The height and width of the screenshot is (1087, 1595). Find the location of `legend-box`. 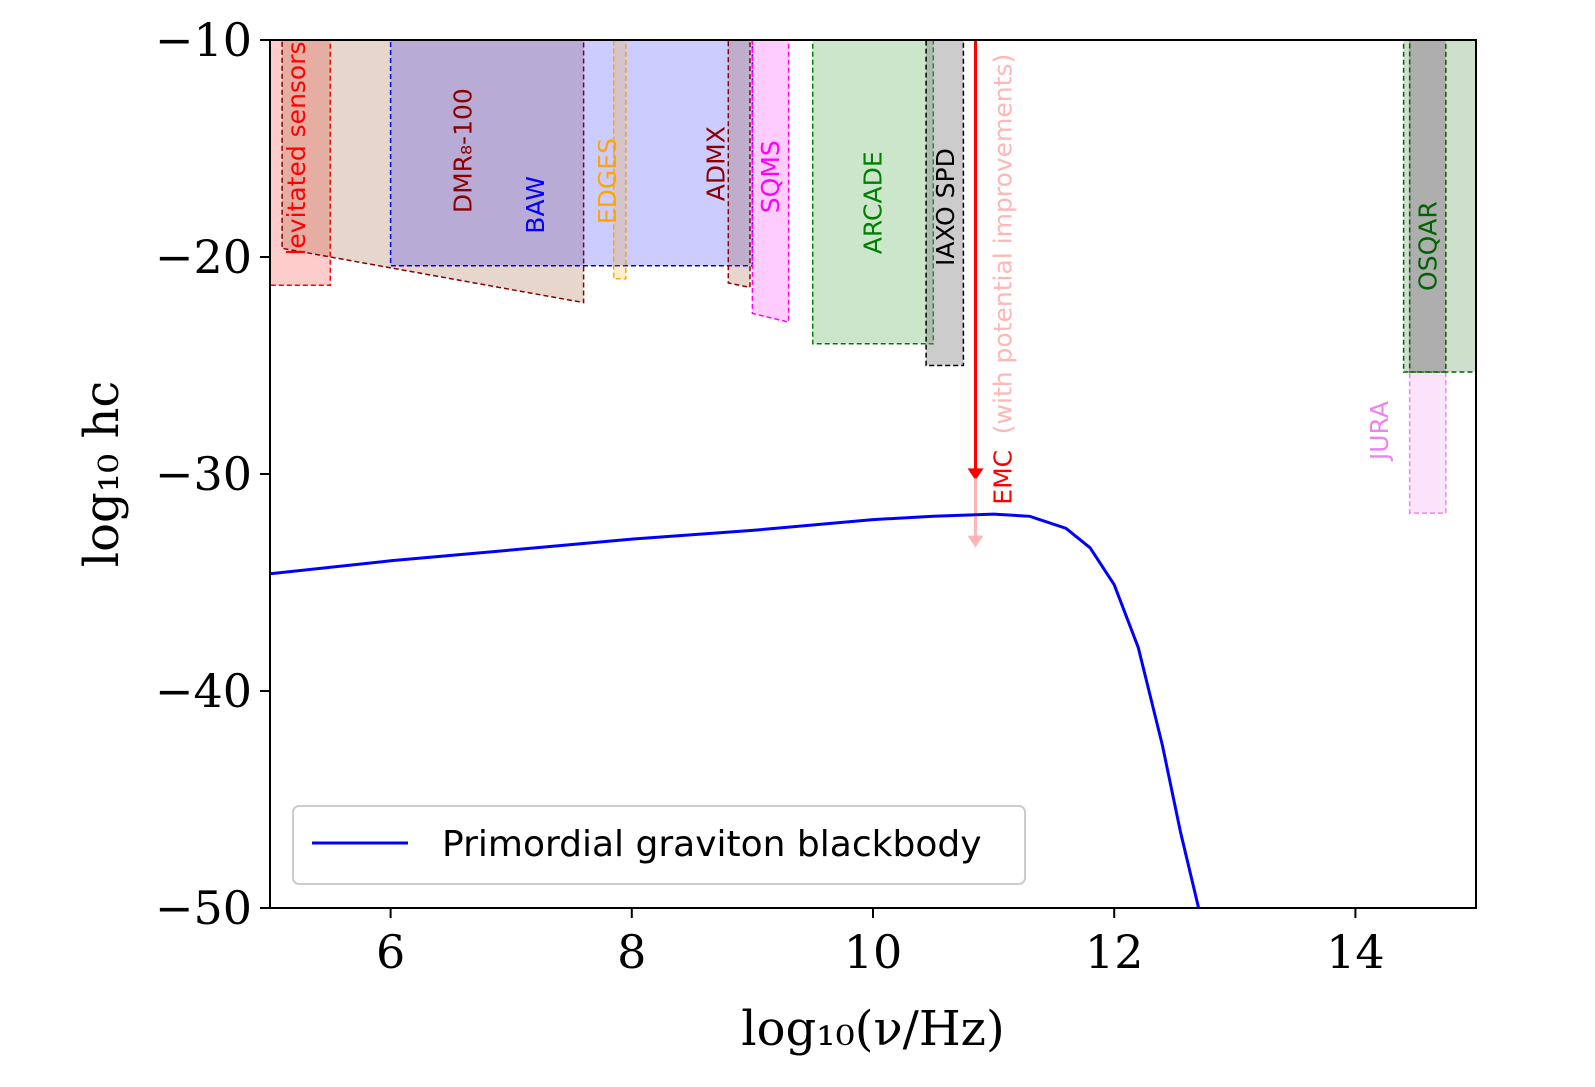

legend-box is located at coordinates (659, 845).